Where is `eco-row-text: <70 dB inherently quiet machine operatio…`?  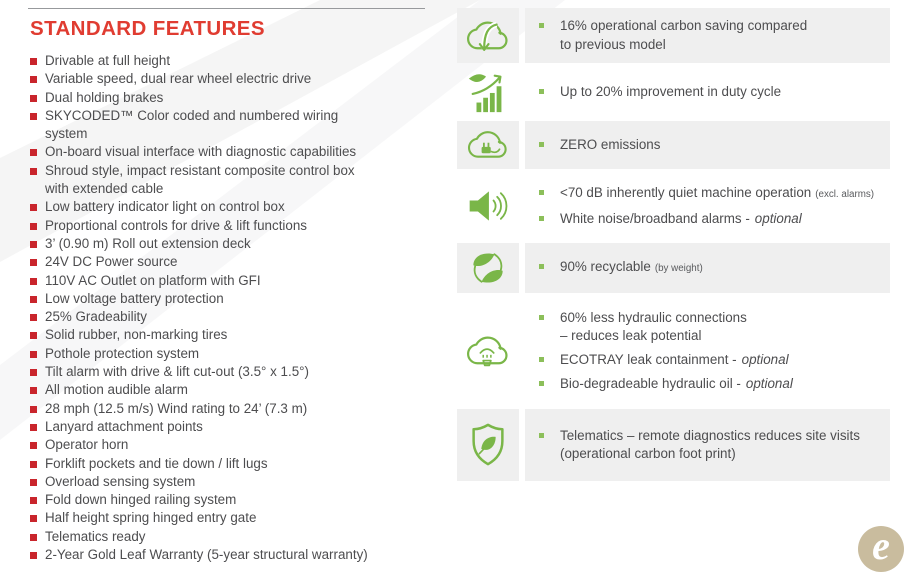 eco-row-text: <70 dB inherently quiet machine operatio… is located at coordinates (707, 206).